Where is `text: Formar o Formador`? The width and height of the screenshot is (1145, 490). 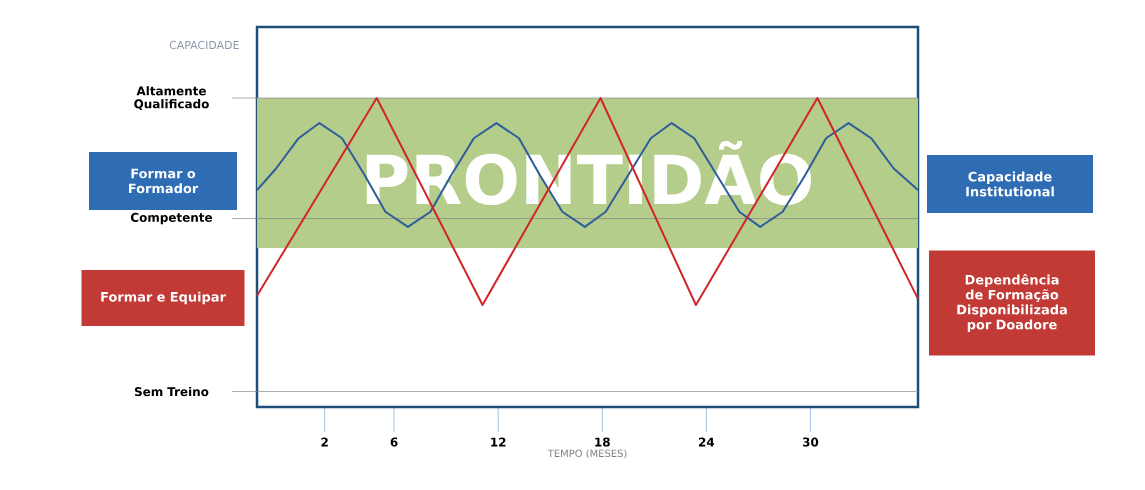
text: Formar o Formador is located at coordinates (164, 181).